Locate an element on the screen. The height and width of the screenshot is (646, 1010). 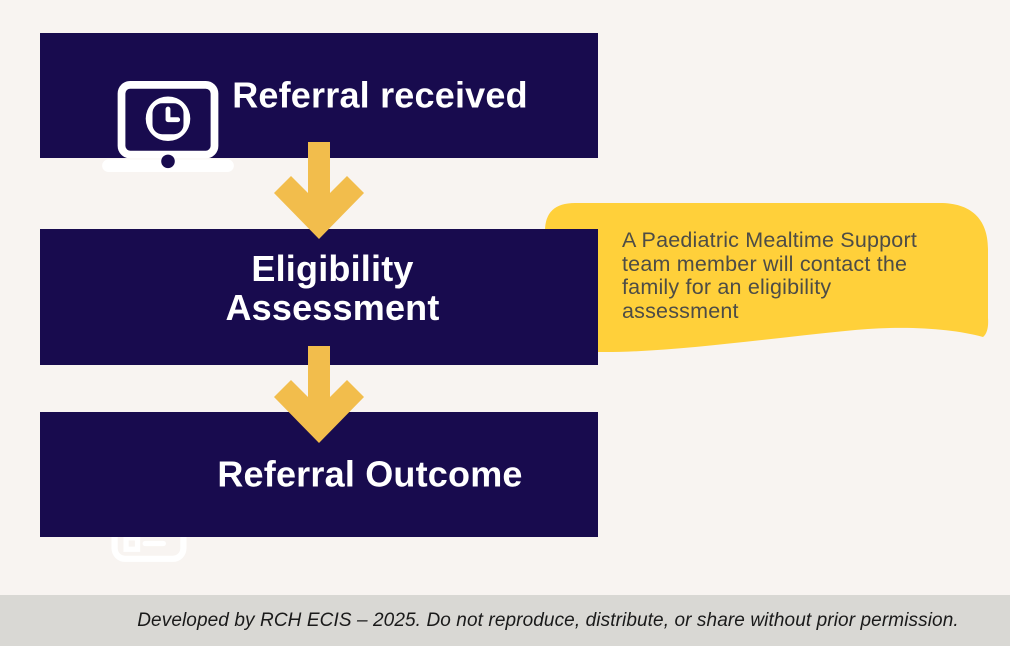
callout-line: A Paediatric Mealtime Support is located at coordinates (770, 240).